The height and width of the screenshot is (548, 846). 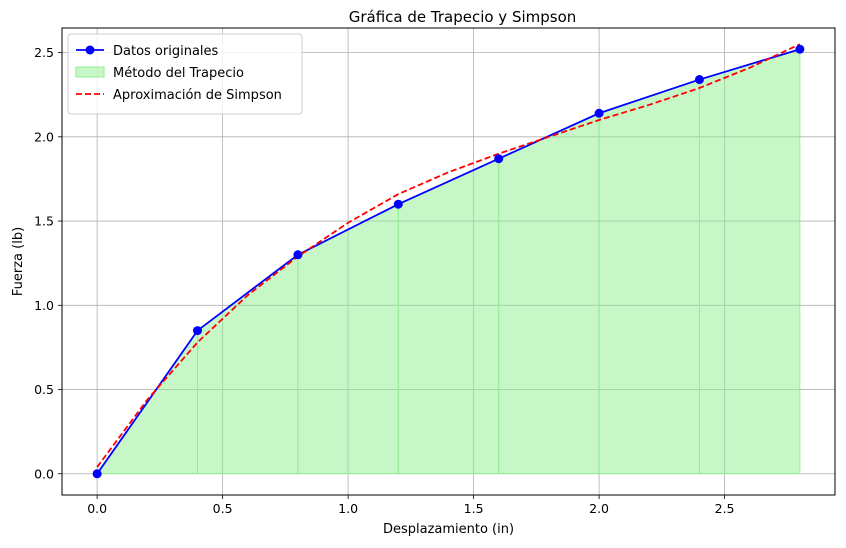 I want to click on chart-title: Gráfica de Trapecio y Simpson, so click(x=463, y=17).